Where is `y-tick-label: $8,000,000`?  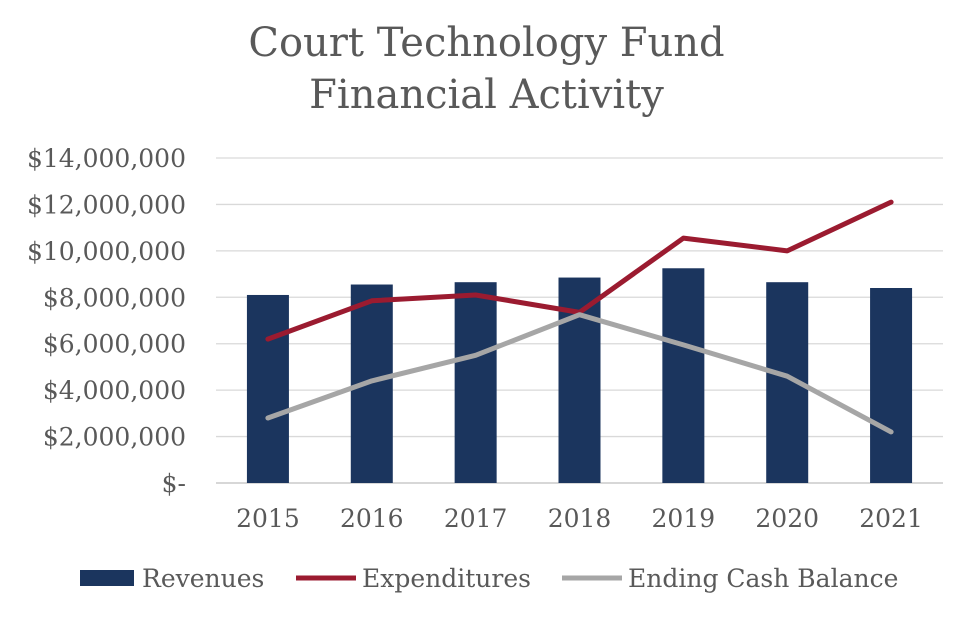 y-tick-label: $8,000,000 is located at coordinates (114, 297).